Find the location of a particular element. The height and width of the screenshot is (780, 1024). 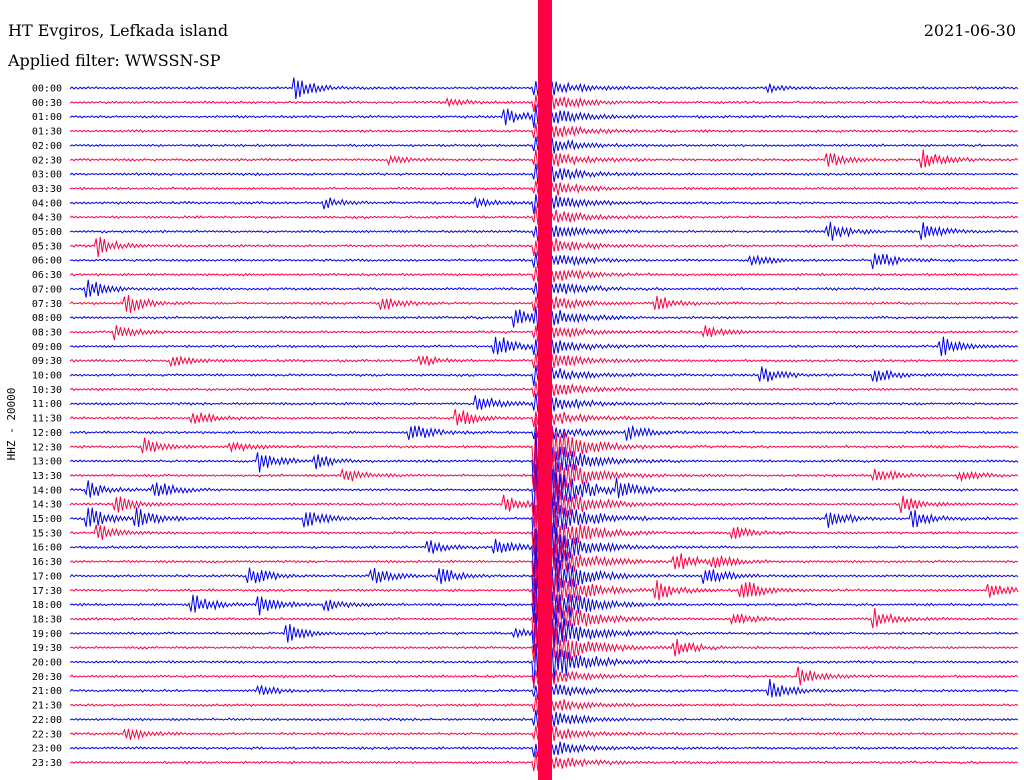

time-tick-label: 07:30 is located at coordinates (47, 304).